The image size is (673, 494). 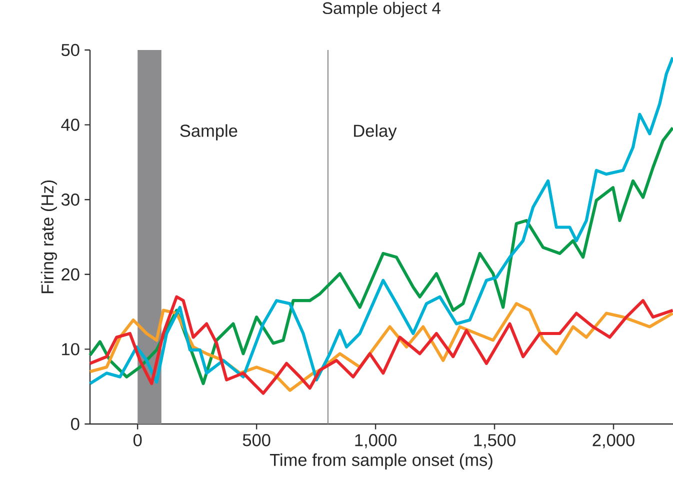 What do you see at coordinates (381, 10) in the screenshot?
I see `chart-title: Sample object 4` at bounding box center [381, 10].